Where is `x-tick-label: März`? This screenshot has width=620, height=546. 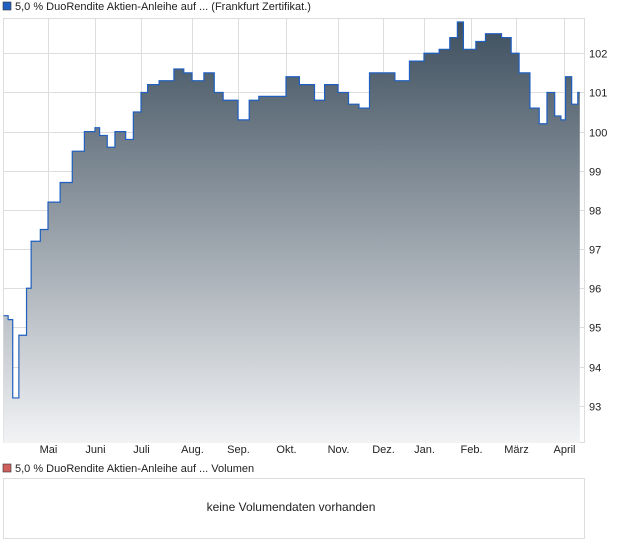 x-tick-label: März is located at coordinates (516, 450).